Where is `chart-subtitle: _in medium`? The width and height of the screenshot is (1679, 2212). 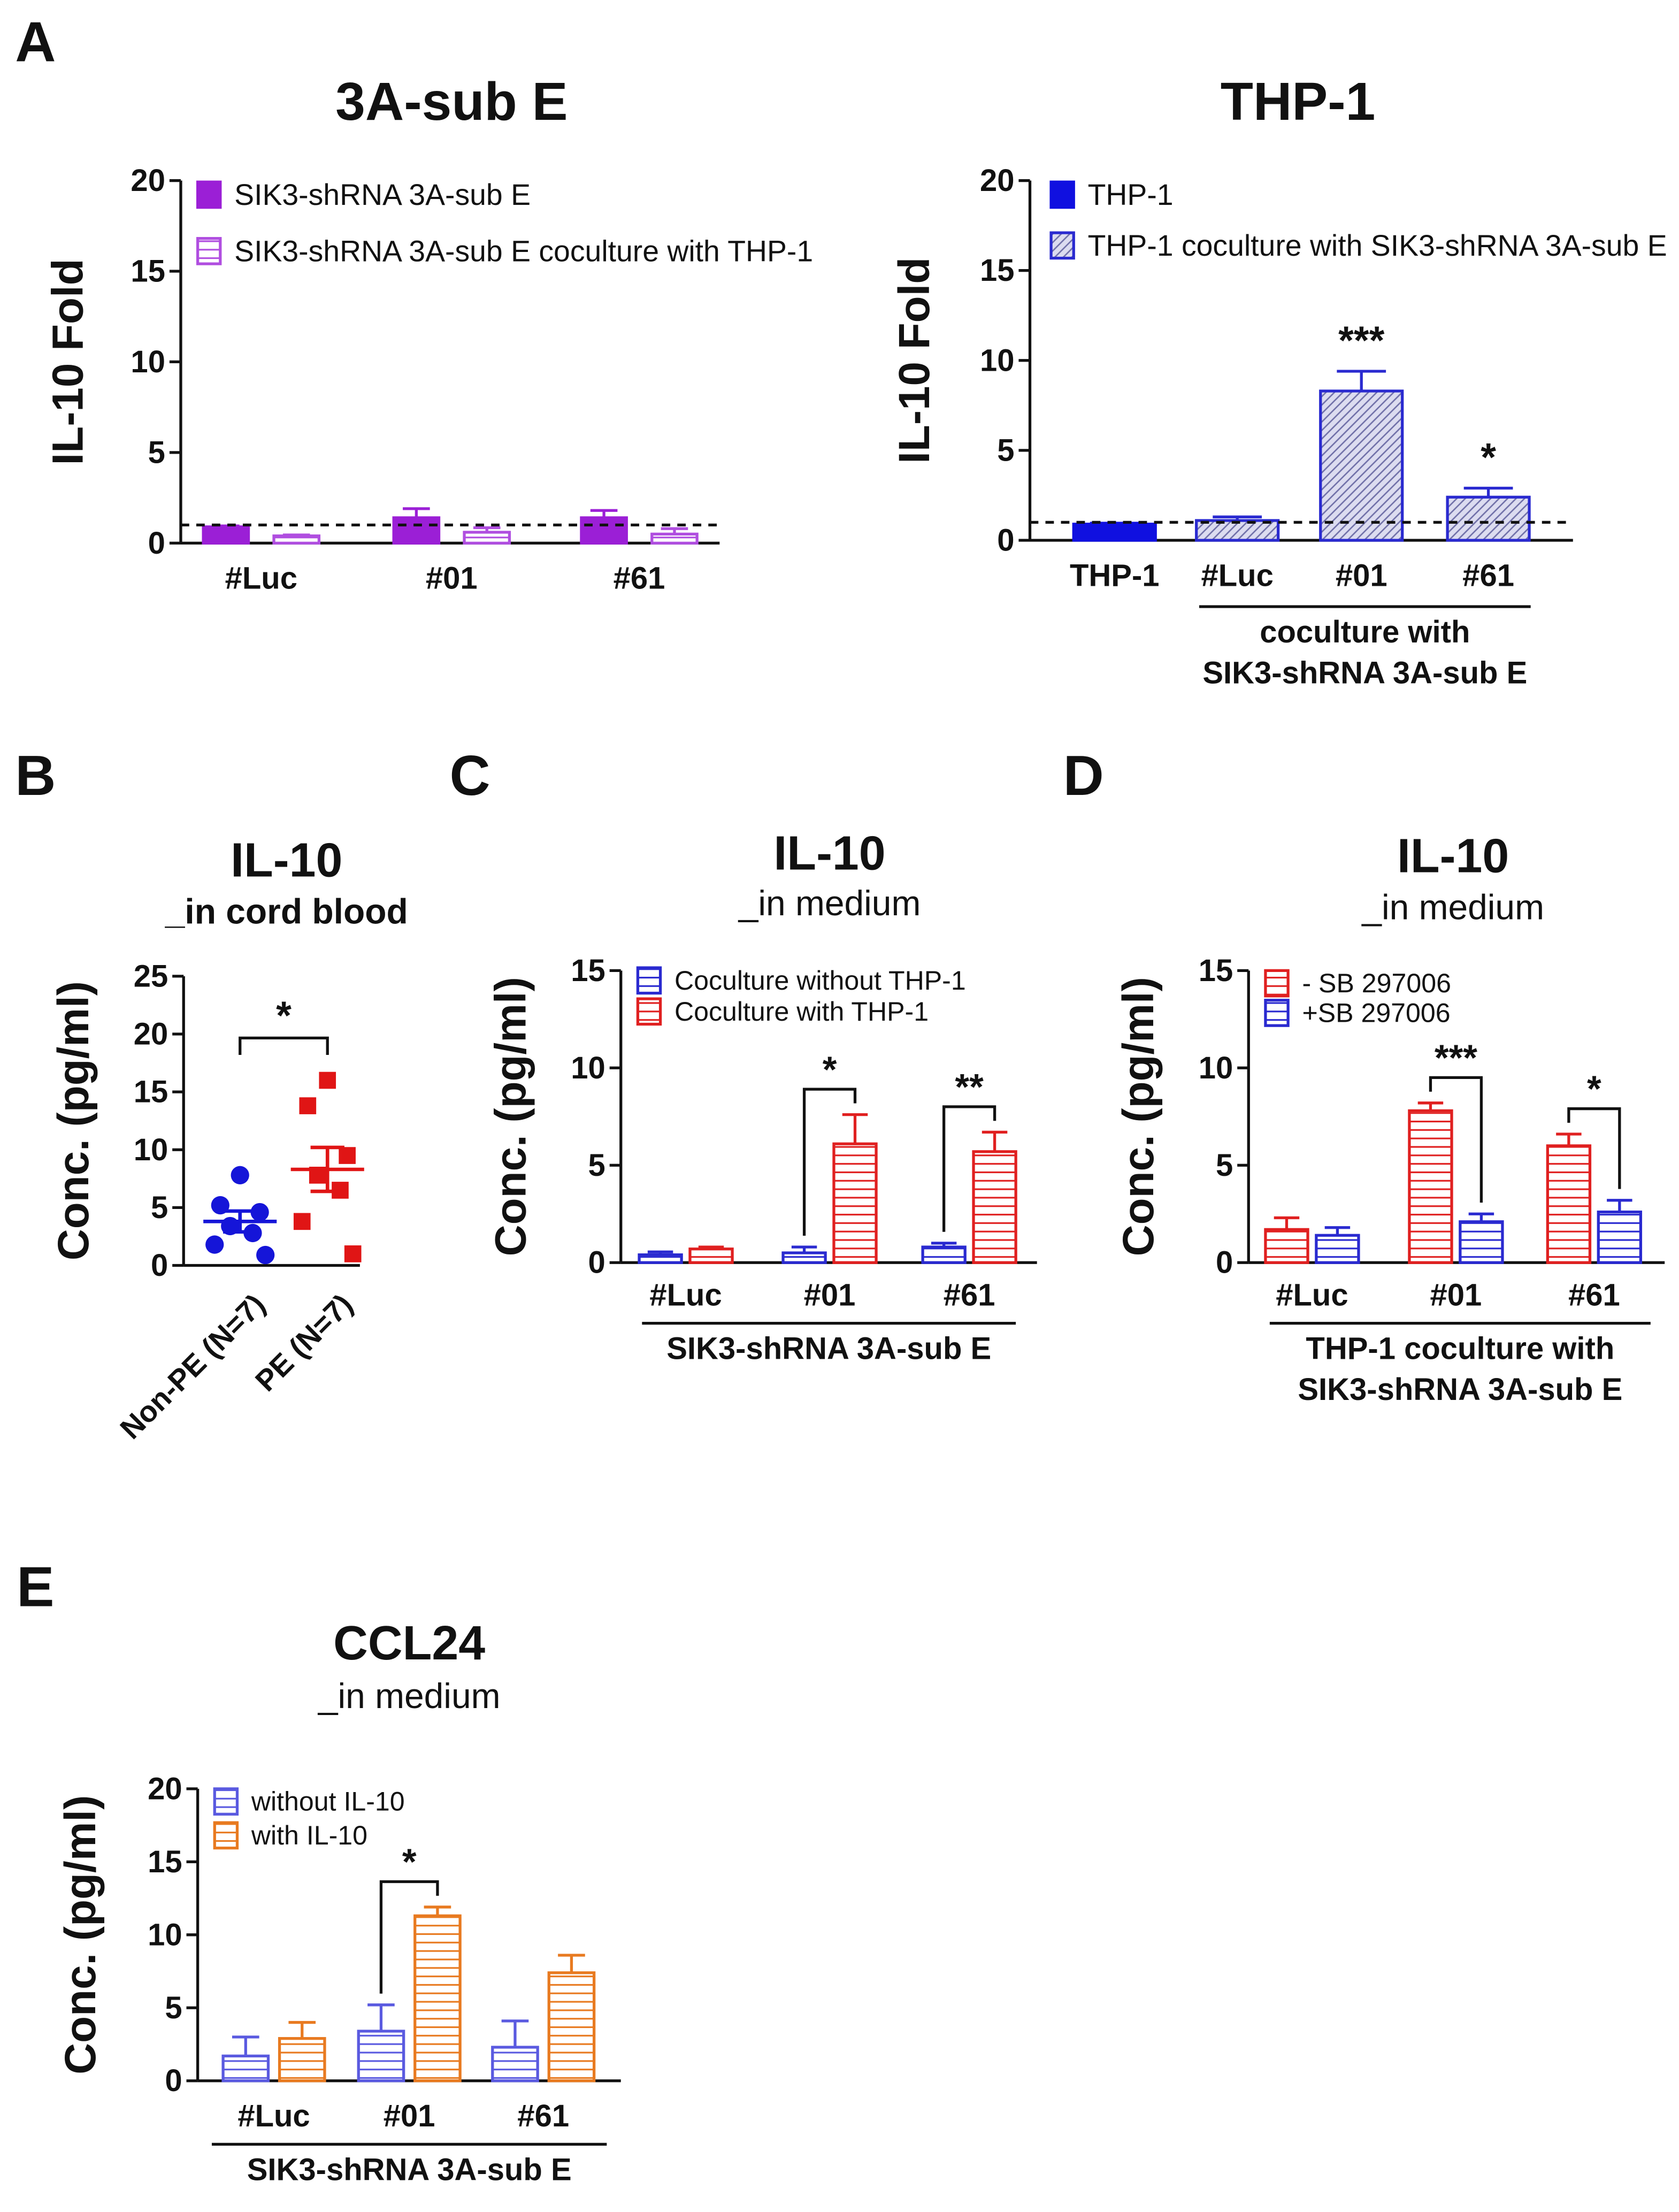
chart-subtitle: _in medium is located at coordinates (1452, 907).